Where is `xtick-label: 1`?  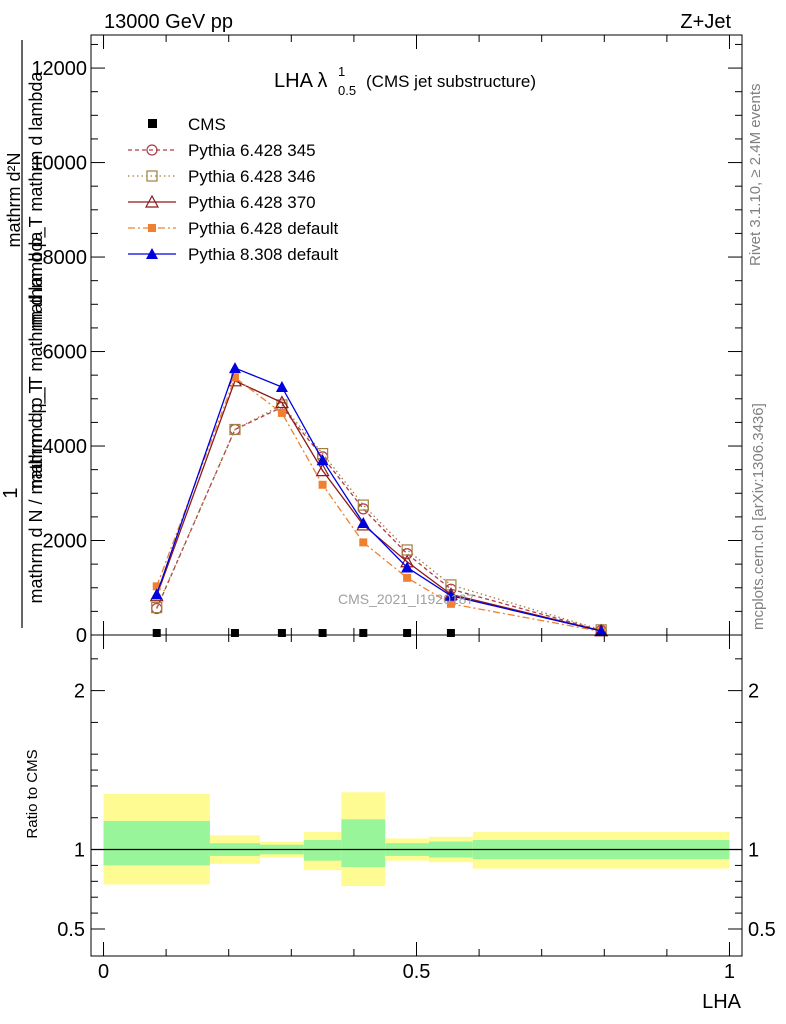
xtick-label: 1 is located at coordinates (729, 972).